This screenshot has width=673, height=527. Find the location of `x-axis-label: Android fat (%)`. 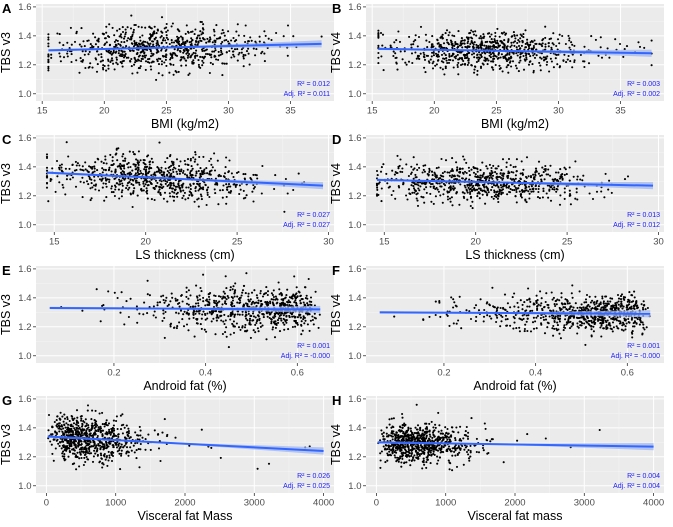

x-axis-label: Android fat (%) is located at coordinates (514, 386).